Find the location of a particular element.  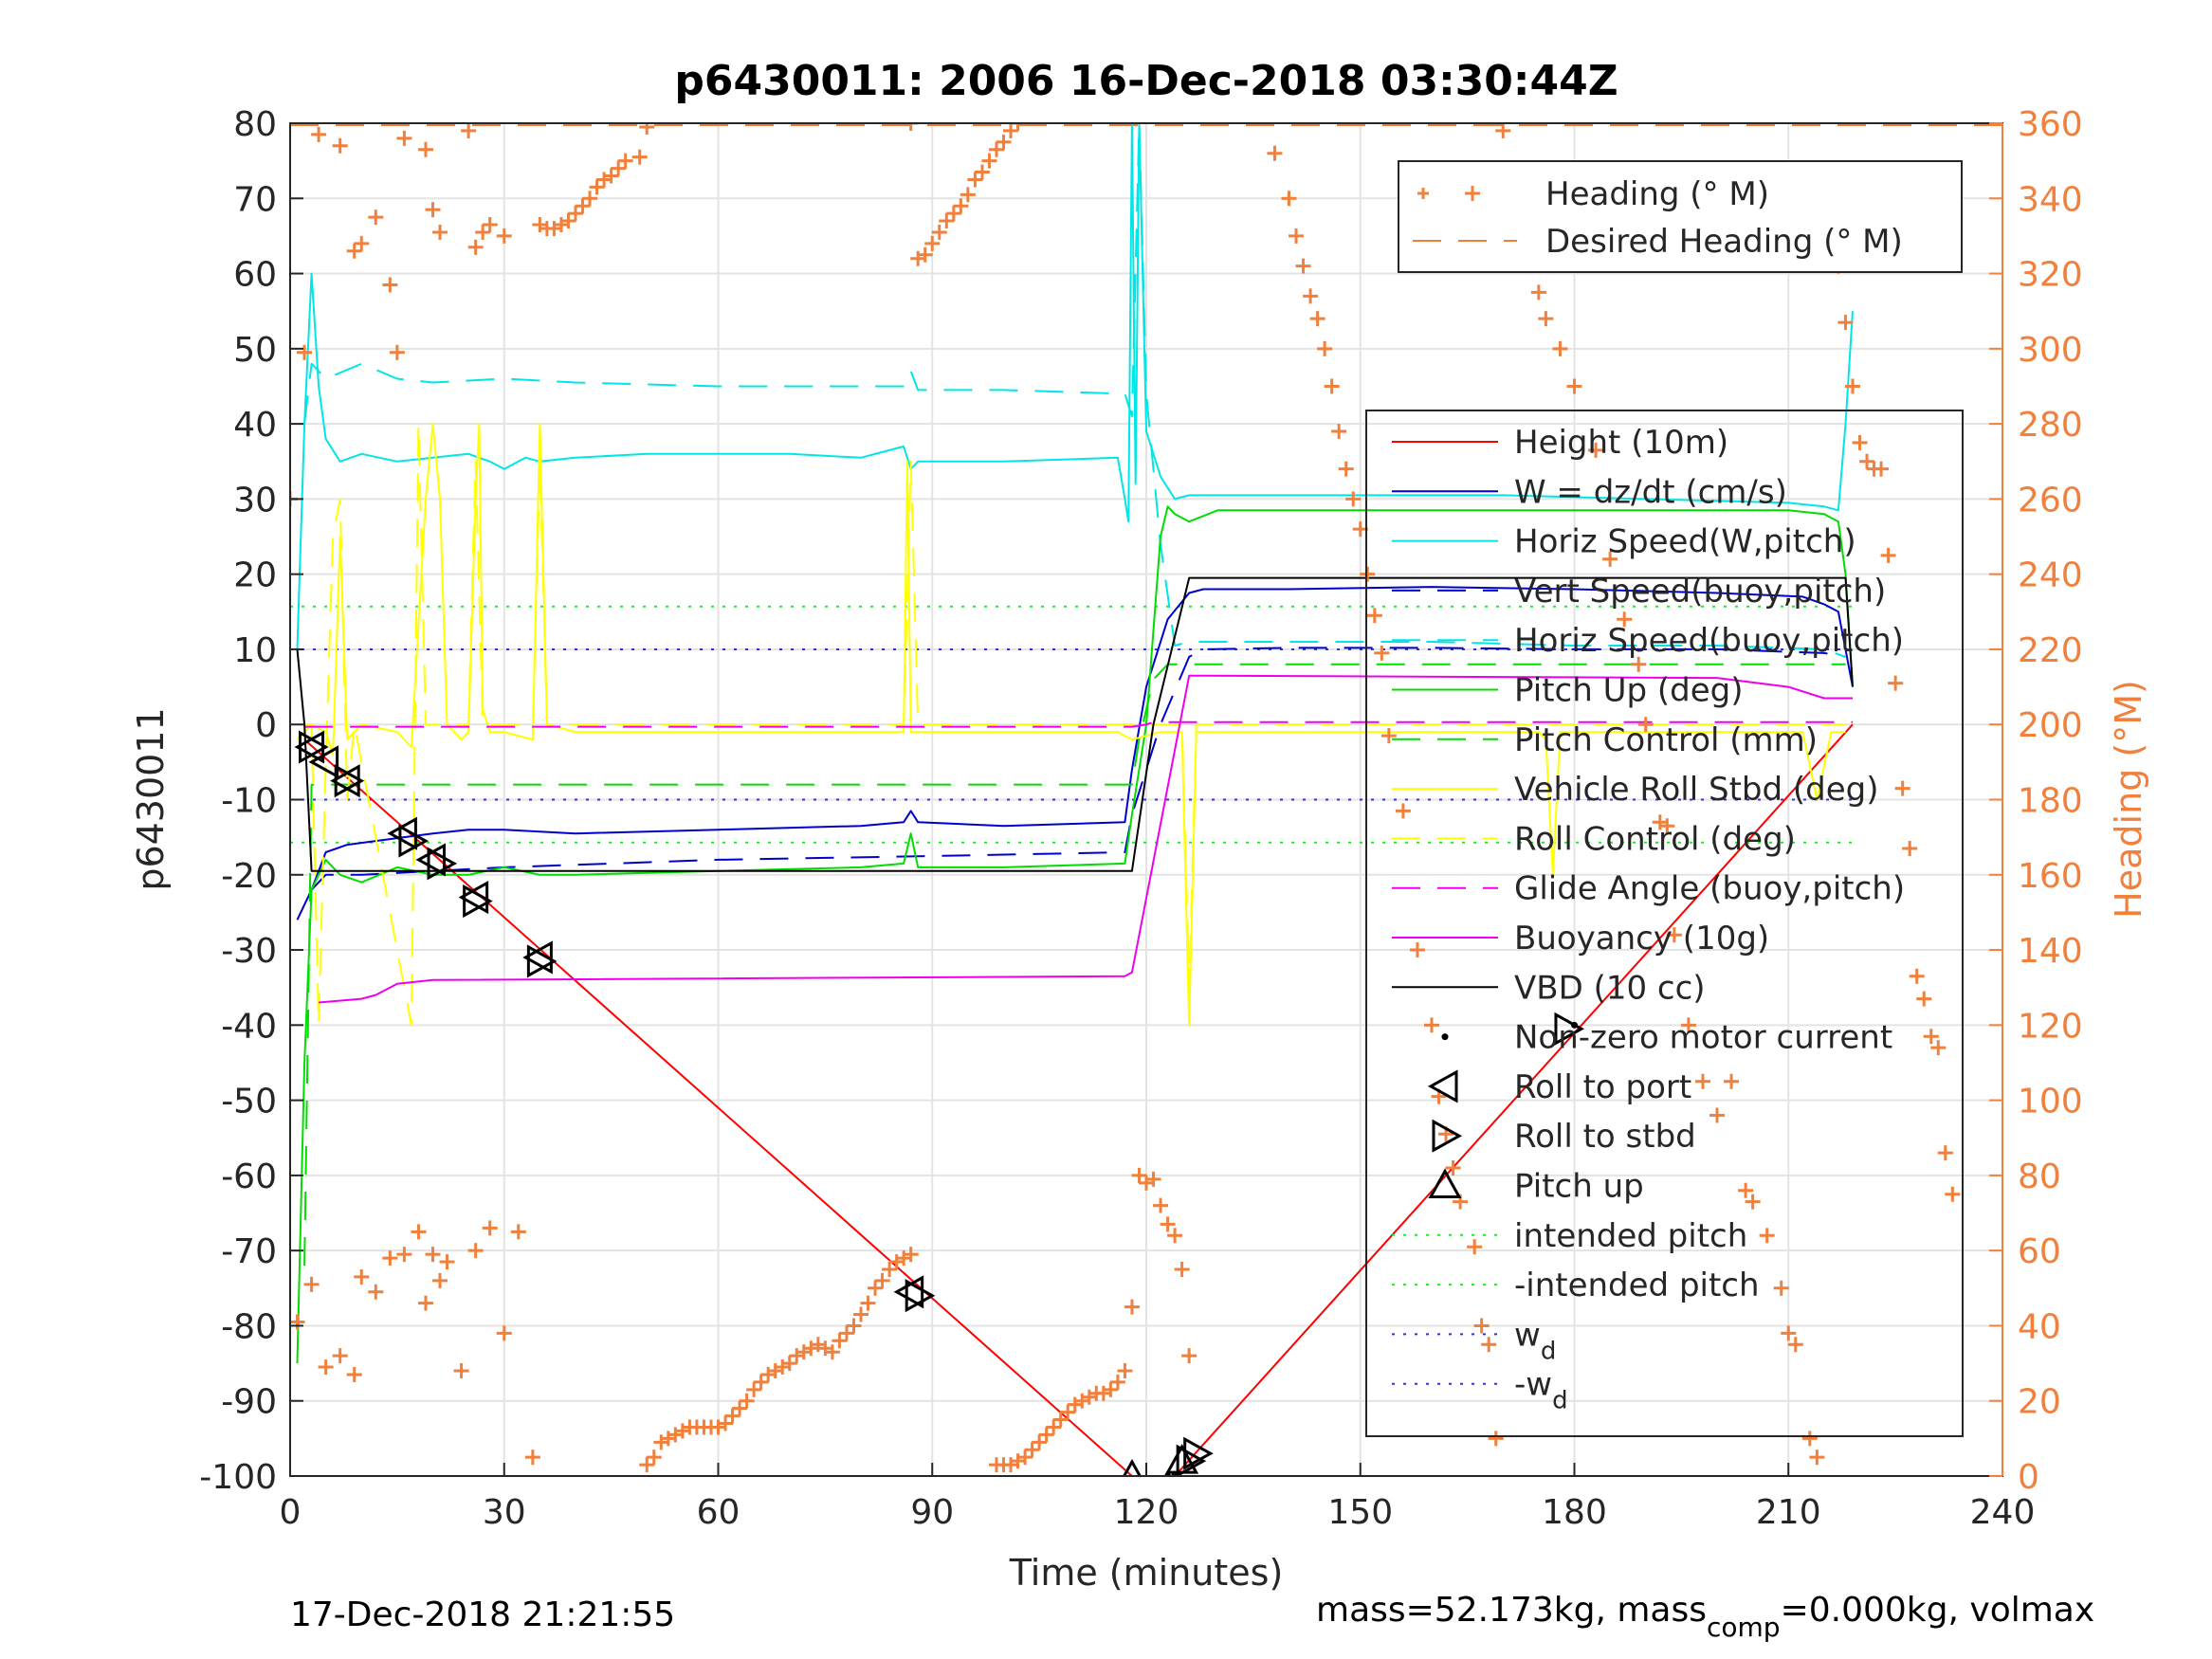

legend-dot-sample is located at coordinates (1445, 1037).